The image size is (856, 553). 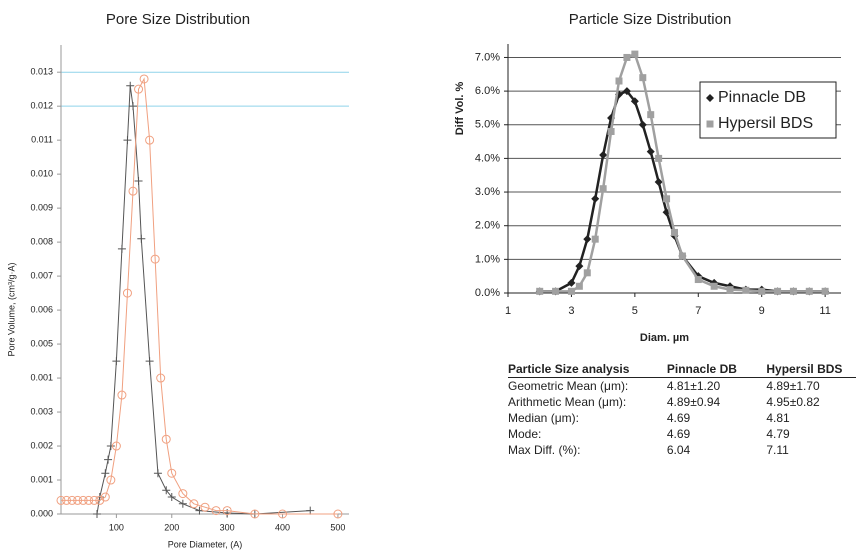 What do you see at coordinates (811, 370) in the screenshot?
I see `header-cell: Hypersil BDS` at bounding box center [811, 370].